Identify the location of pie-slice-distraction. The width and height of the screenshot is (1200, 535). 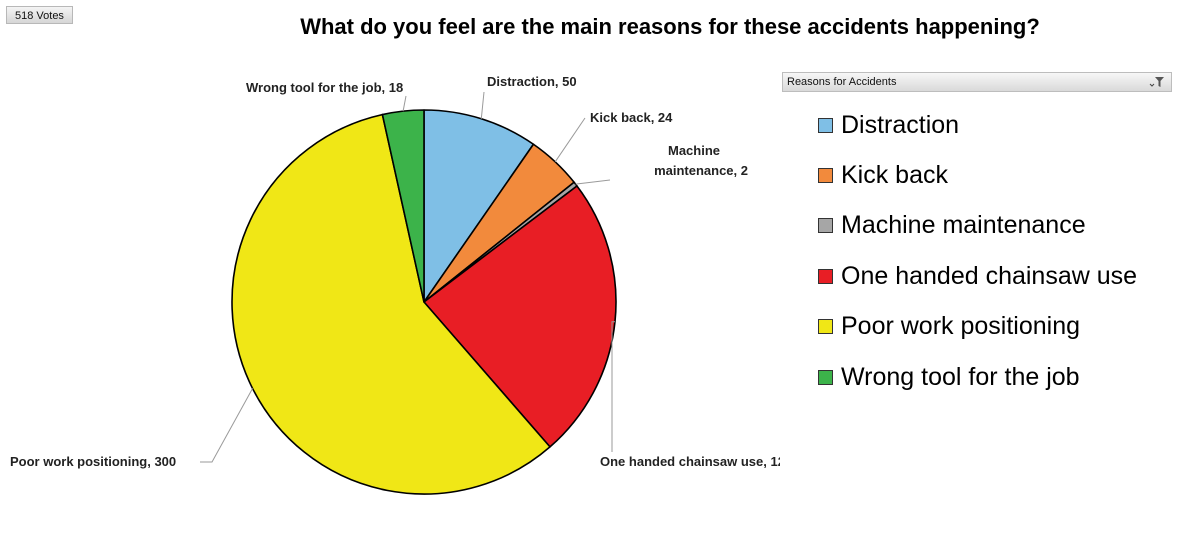
(479, 206).